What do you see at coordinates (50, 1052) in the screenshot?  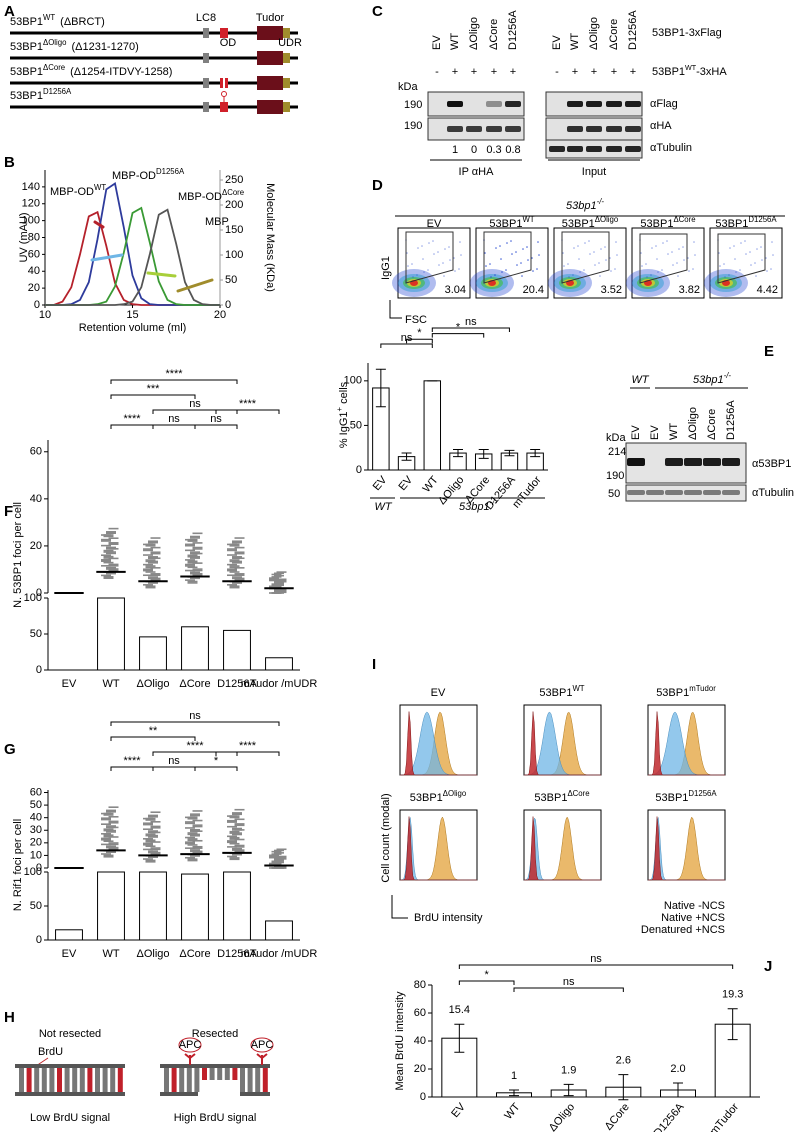 I see `brdu-label: BrdU` at bounding box center [50, 1052].